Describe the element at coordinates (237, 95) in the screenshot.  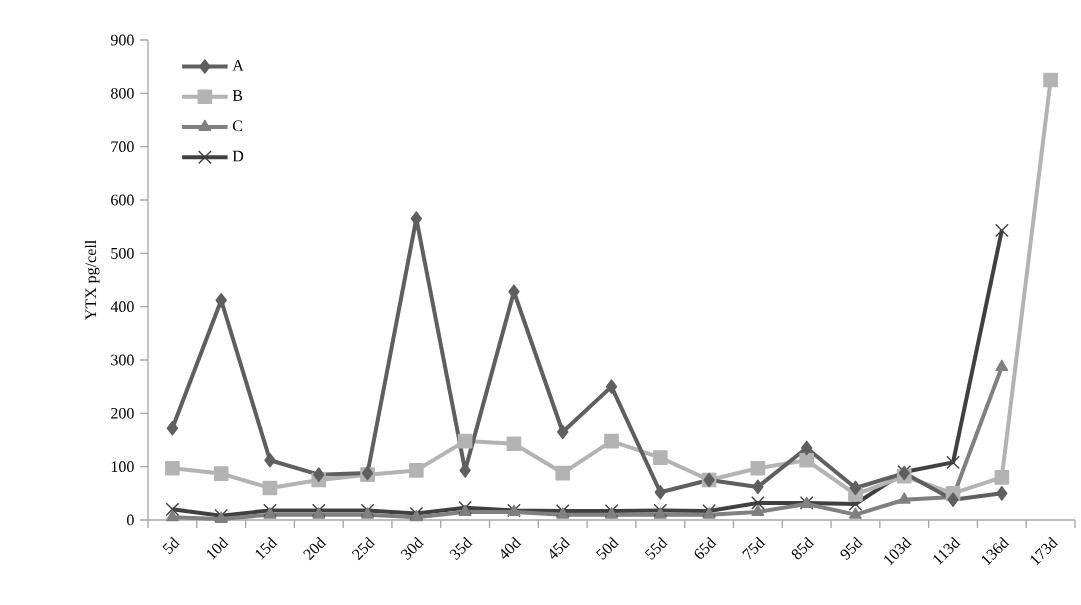
I see `legend-label: B` at that location.